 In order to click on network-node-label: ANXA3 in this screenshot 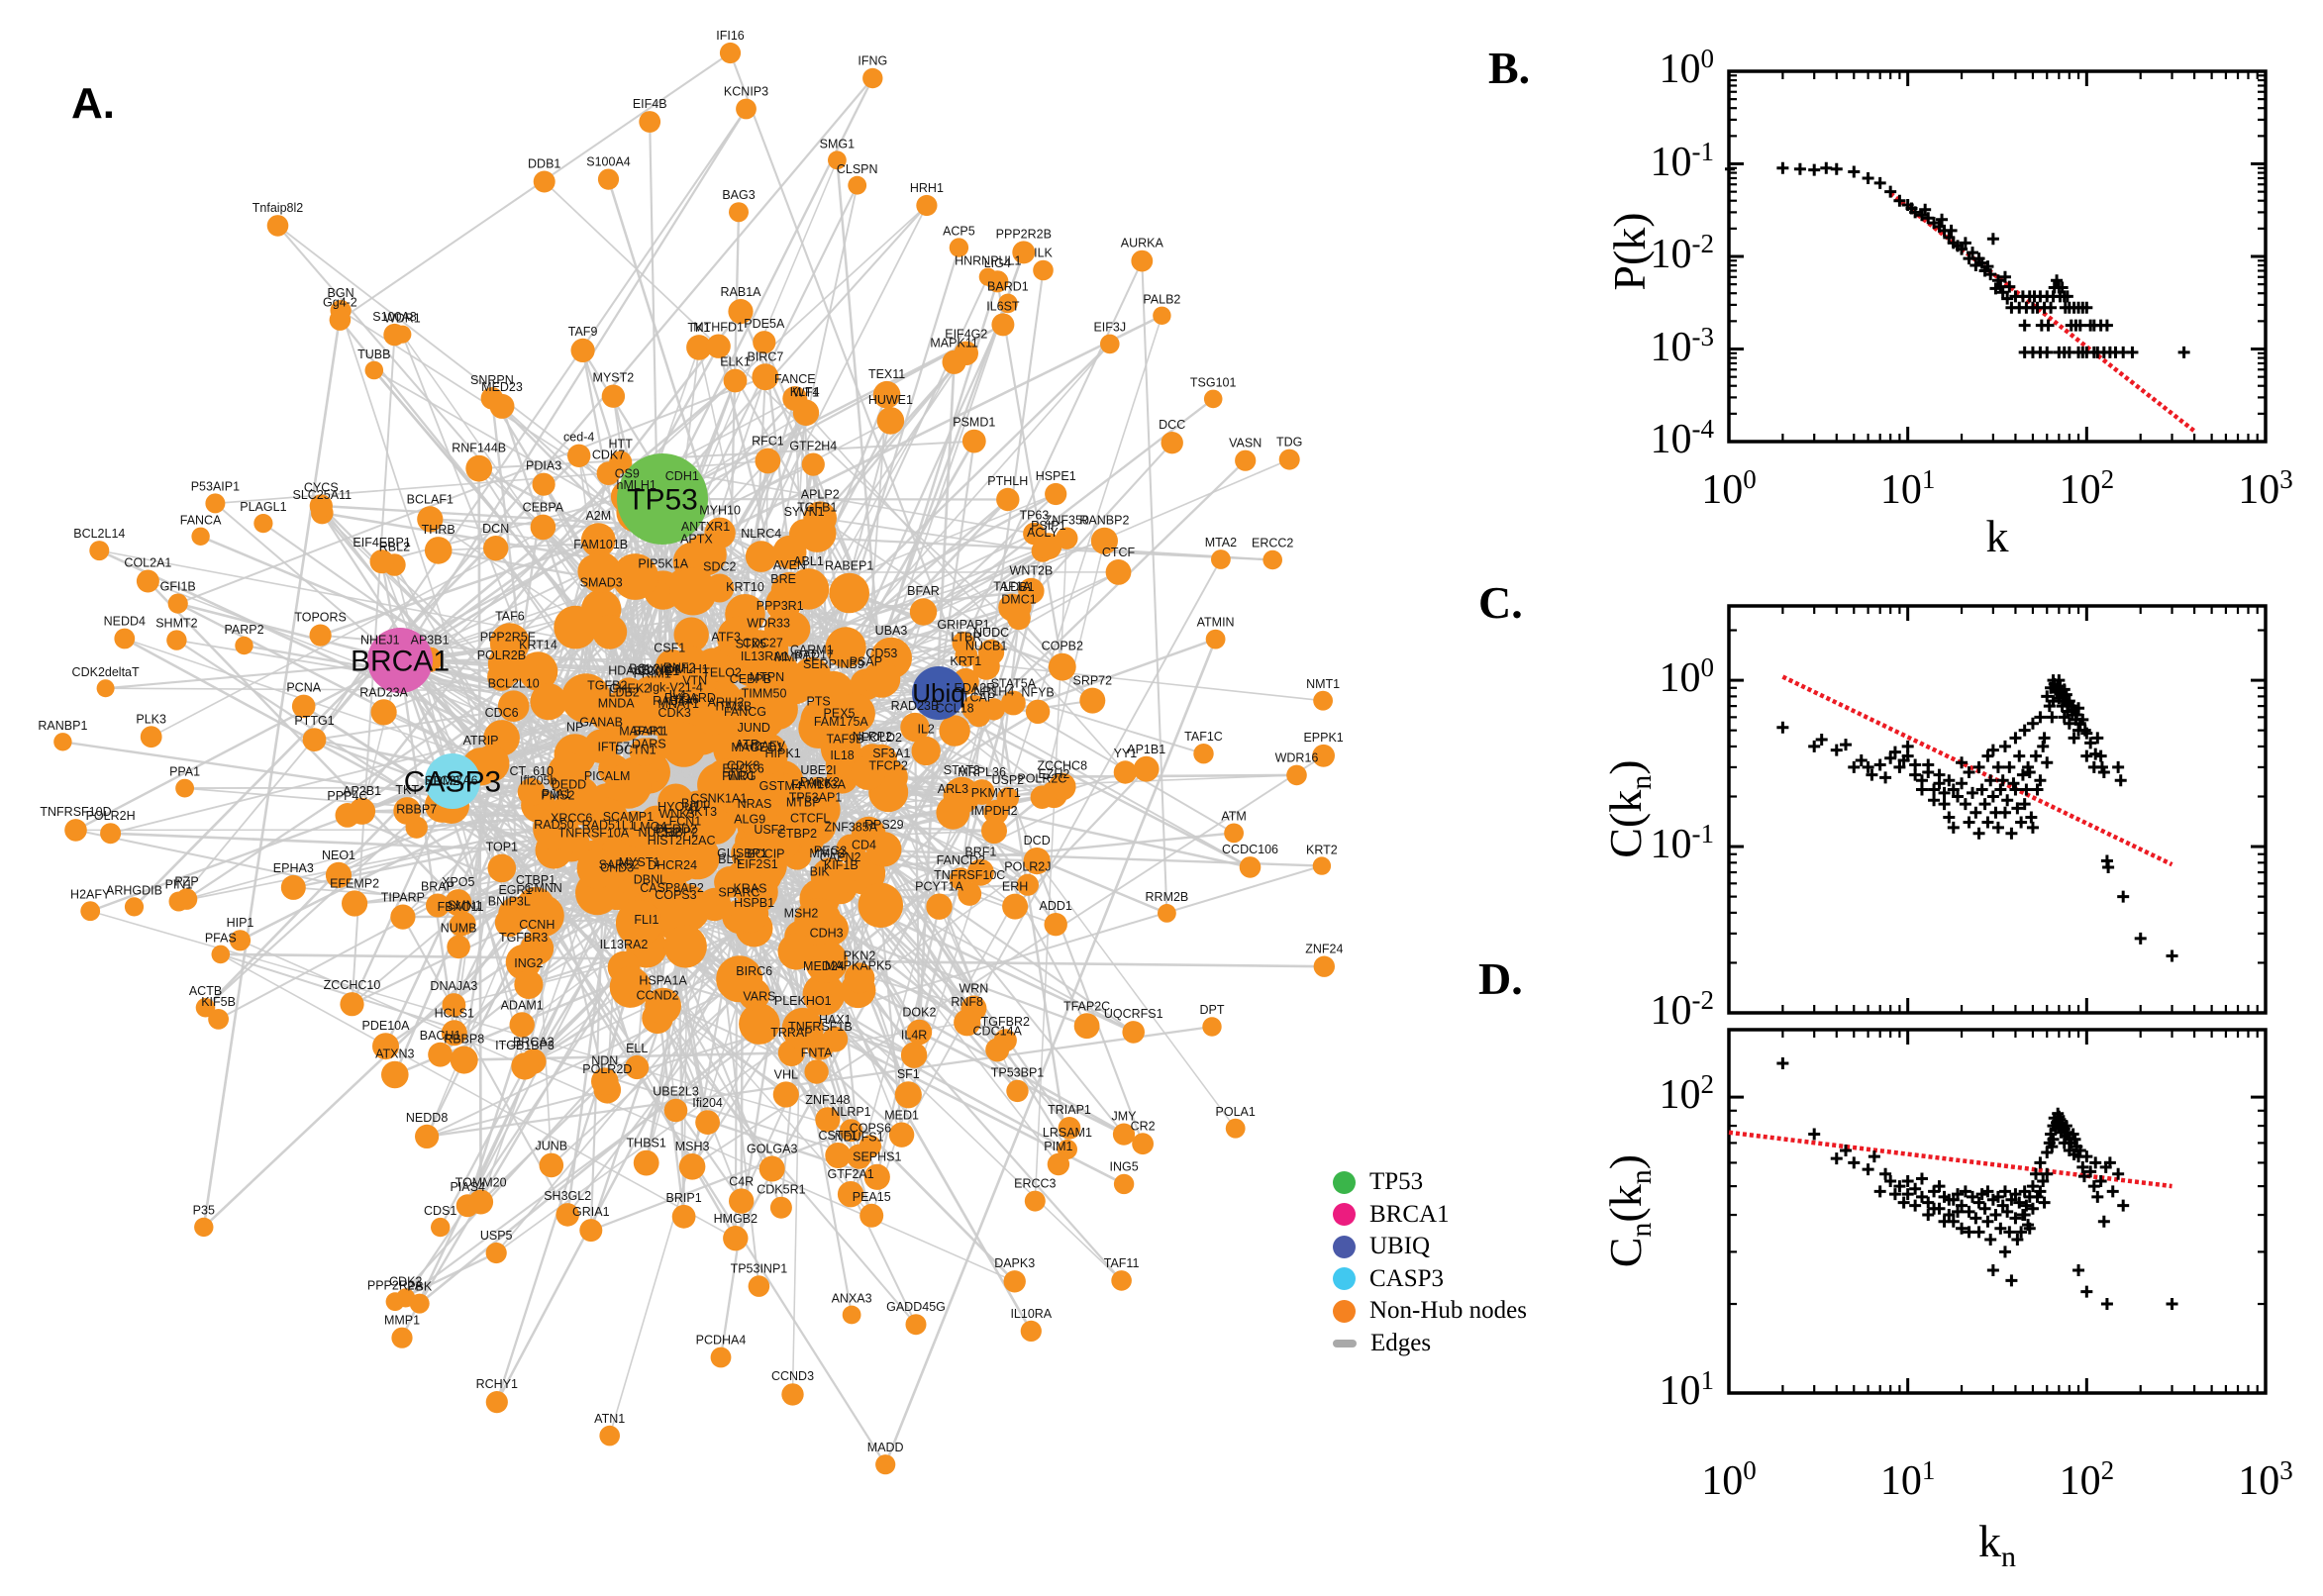, I will do `click(852, 1299)`.